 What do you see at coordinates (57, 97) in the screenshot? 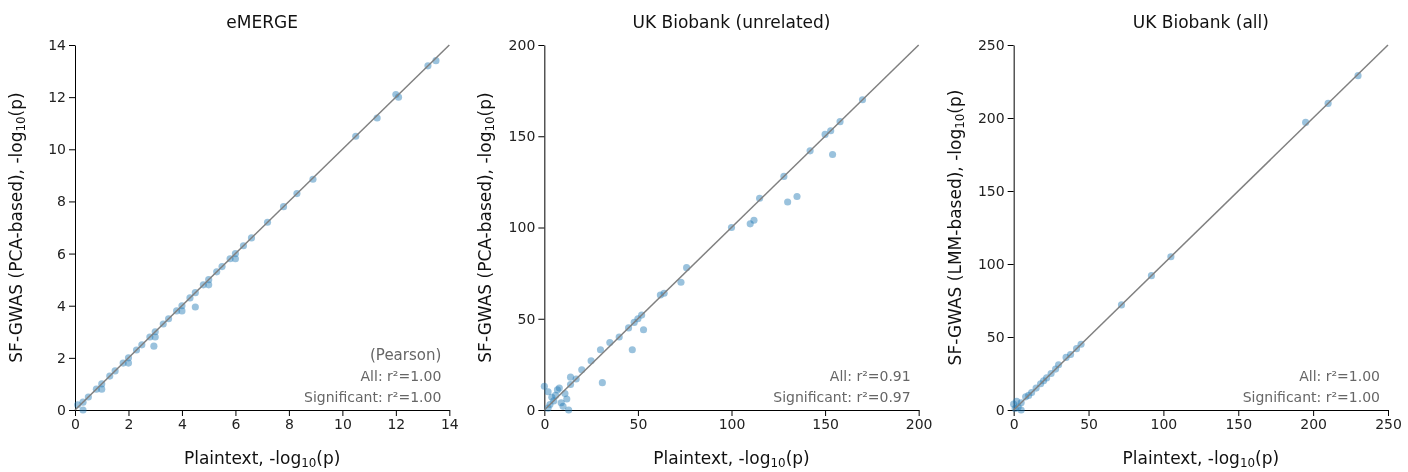
I see `y-tick-label: 12` at bounding box center [57, 97].